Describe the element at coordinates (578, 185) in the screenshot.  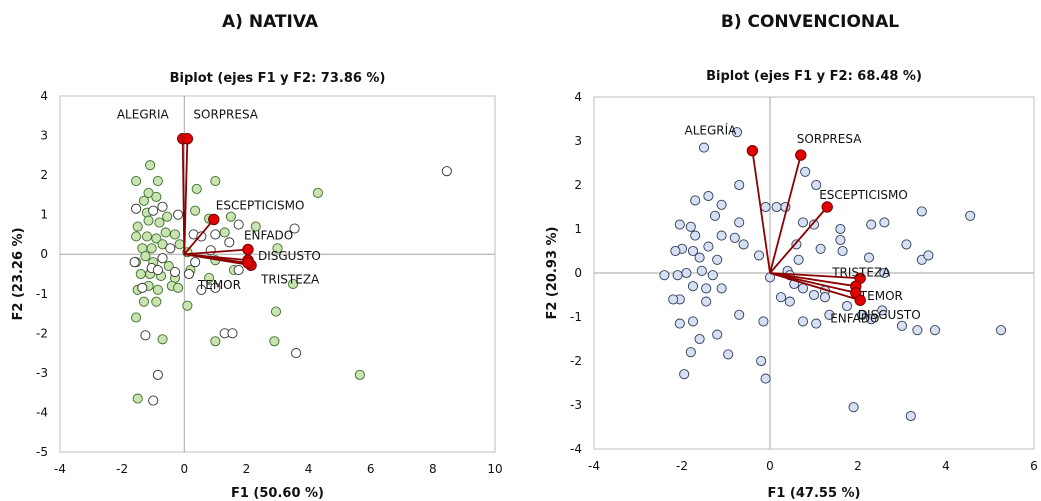
I see `y-tick-label: 2` at that location.